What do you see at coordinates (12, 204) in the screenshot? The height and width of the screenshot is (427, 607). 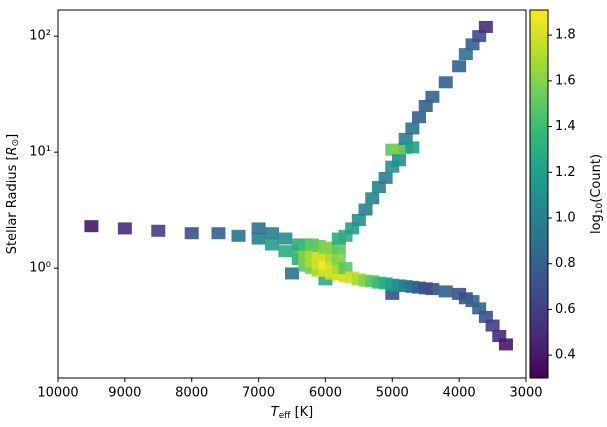 I see `y-label-text: Stellar Radius [` at bounding box center [12, 204].